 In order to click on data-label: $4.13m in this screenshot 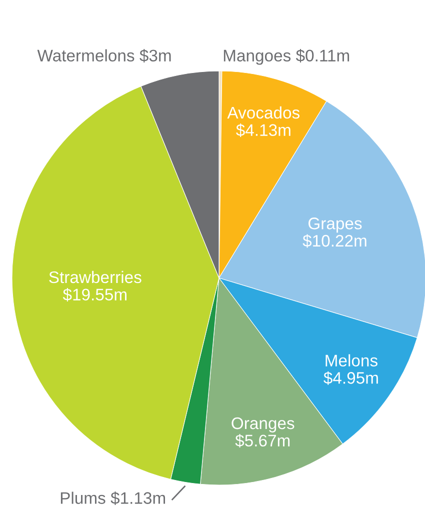, I will do `click(263, 130)`.